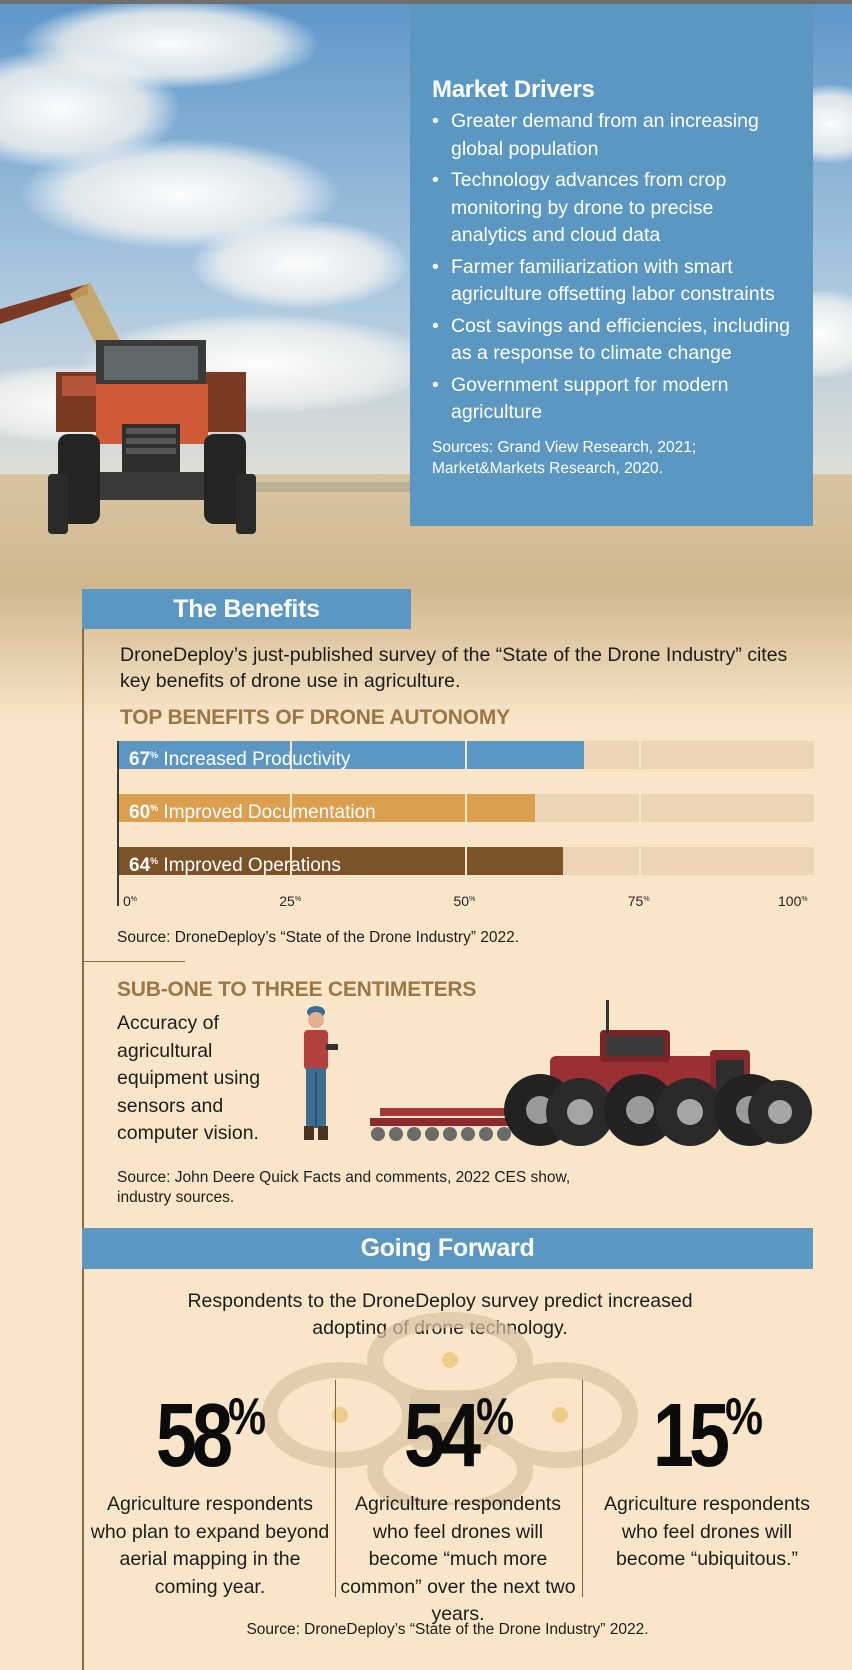 The image size is (852, 1670). I want to click on market-drivers-title: Market Drivers, so click(513, 89).